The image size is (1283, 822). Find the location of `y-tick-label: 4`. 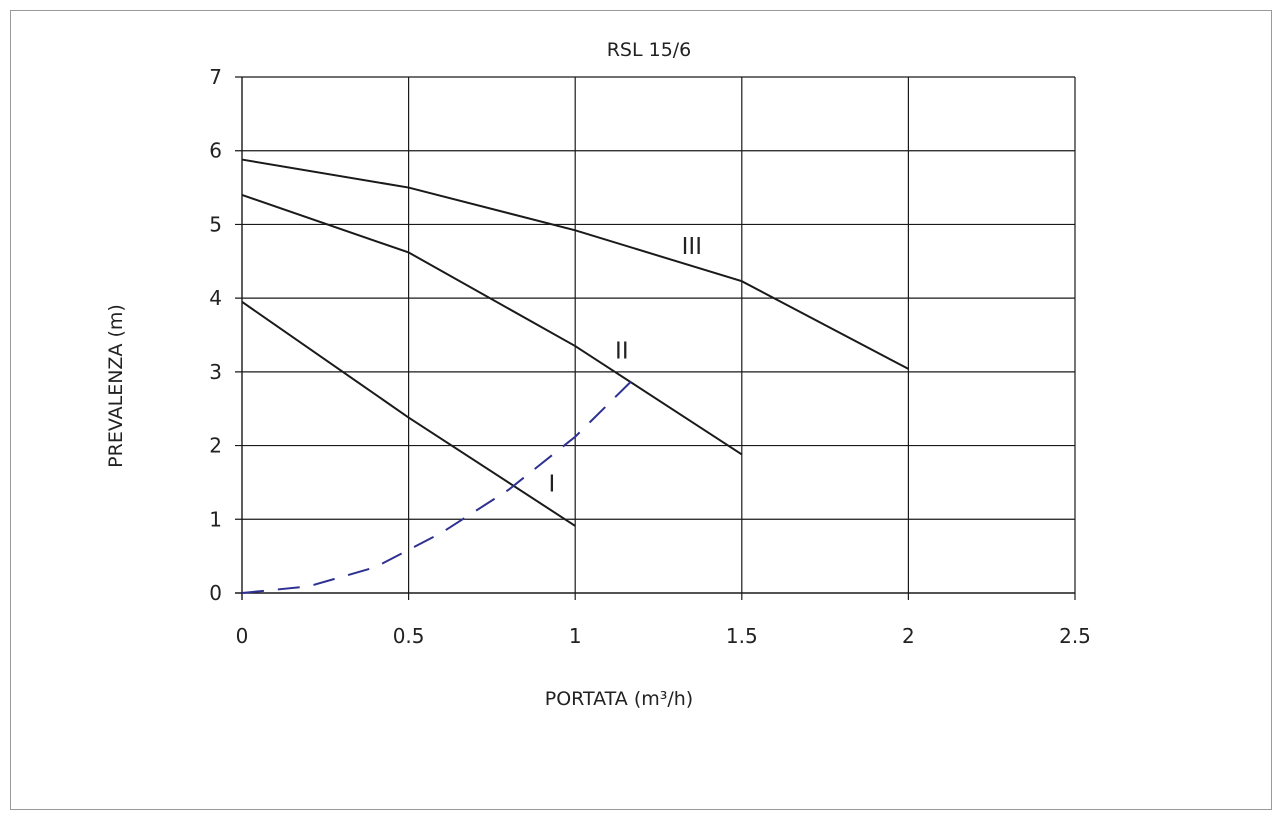

y-tick-label: 4 is located at coordinates (215, 298).